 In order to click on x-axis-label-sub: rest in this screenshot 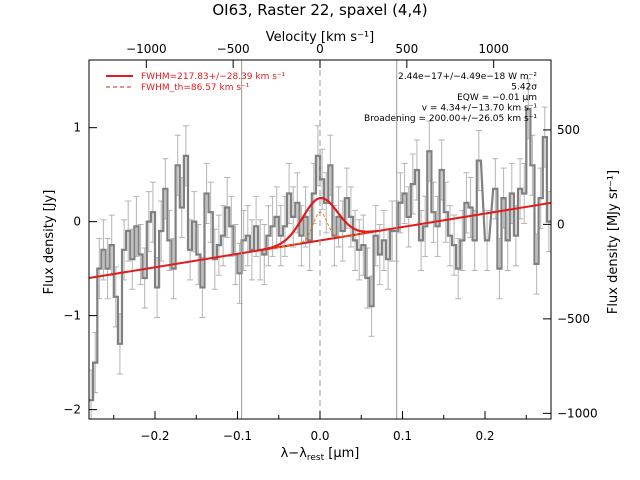, I will do `click(316, 458)`.